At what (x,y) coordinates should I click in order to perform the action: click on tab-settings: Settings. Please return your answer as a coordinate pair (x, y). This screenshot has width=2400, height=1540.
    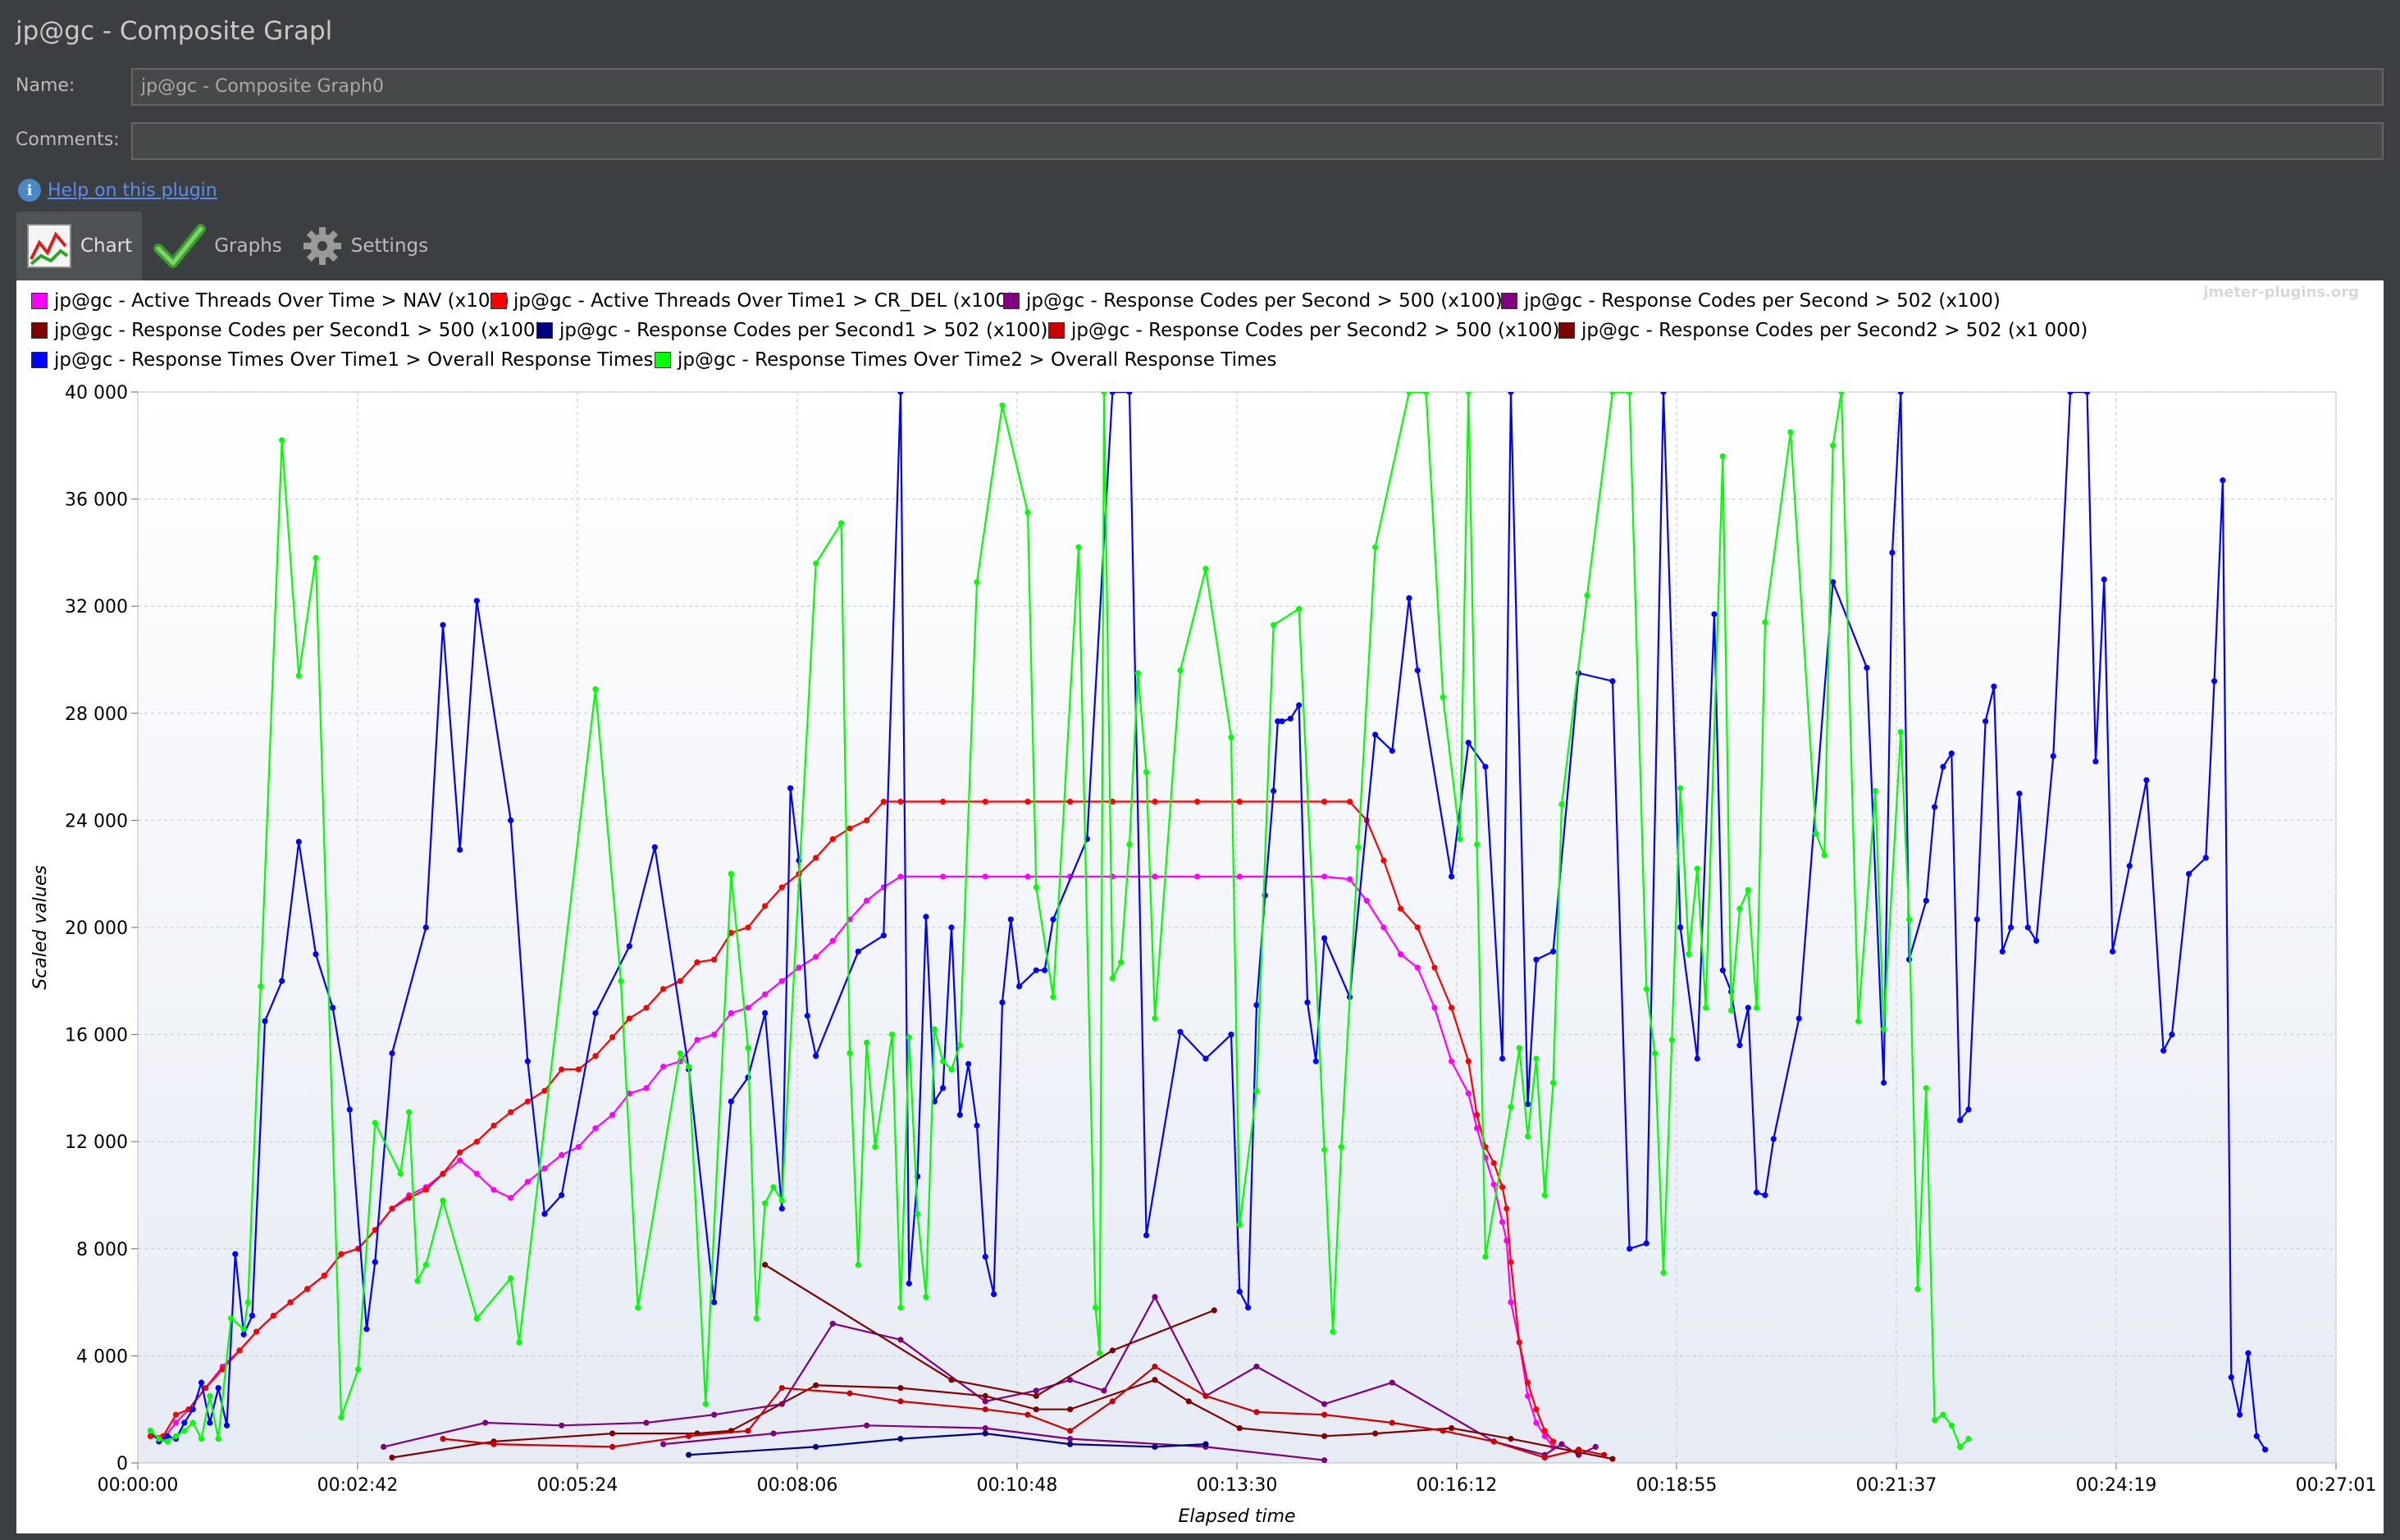
    Looking at the image, I should click on (365, 246).